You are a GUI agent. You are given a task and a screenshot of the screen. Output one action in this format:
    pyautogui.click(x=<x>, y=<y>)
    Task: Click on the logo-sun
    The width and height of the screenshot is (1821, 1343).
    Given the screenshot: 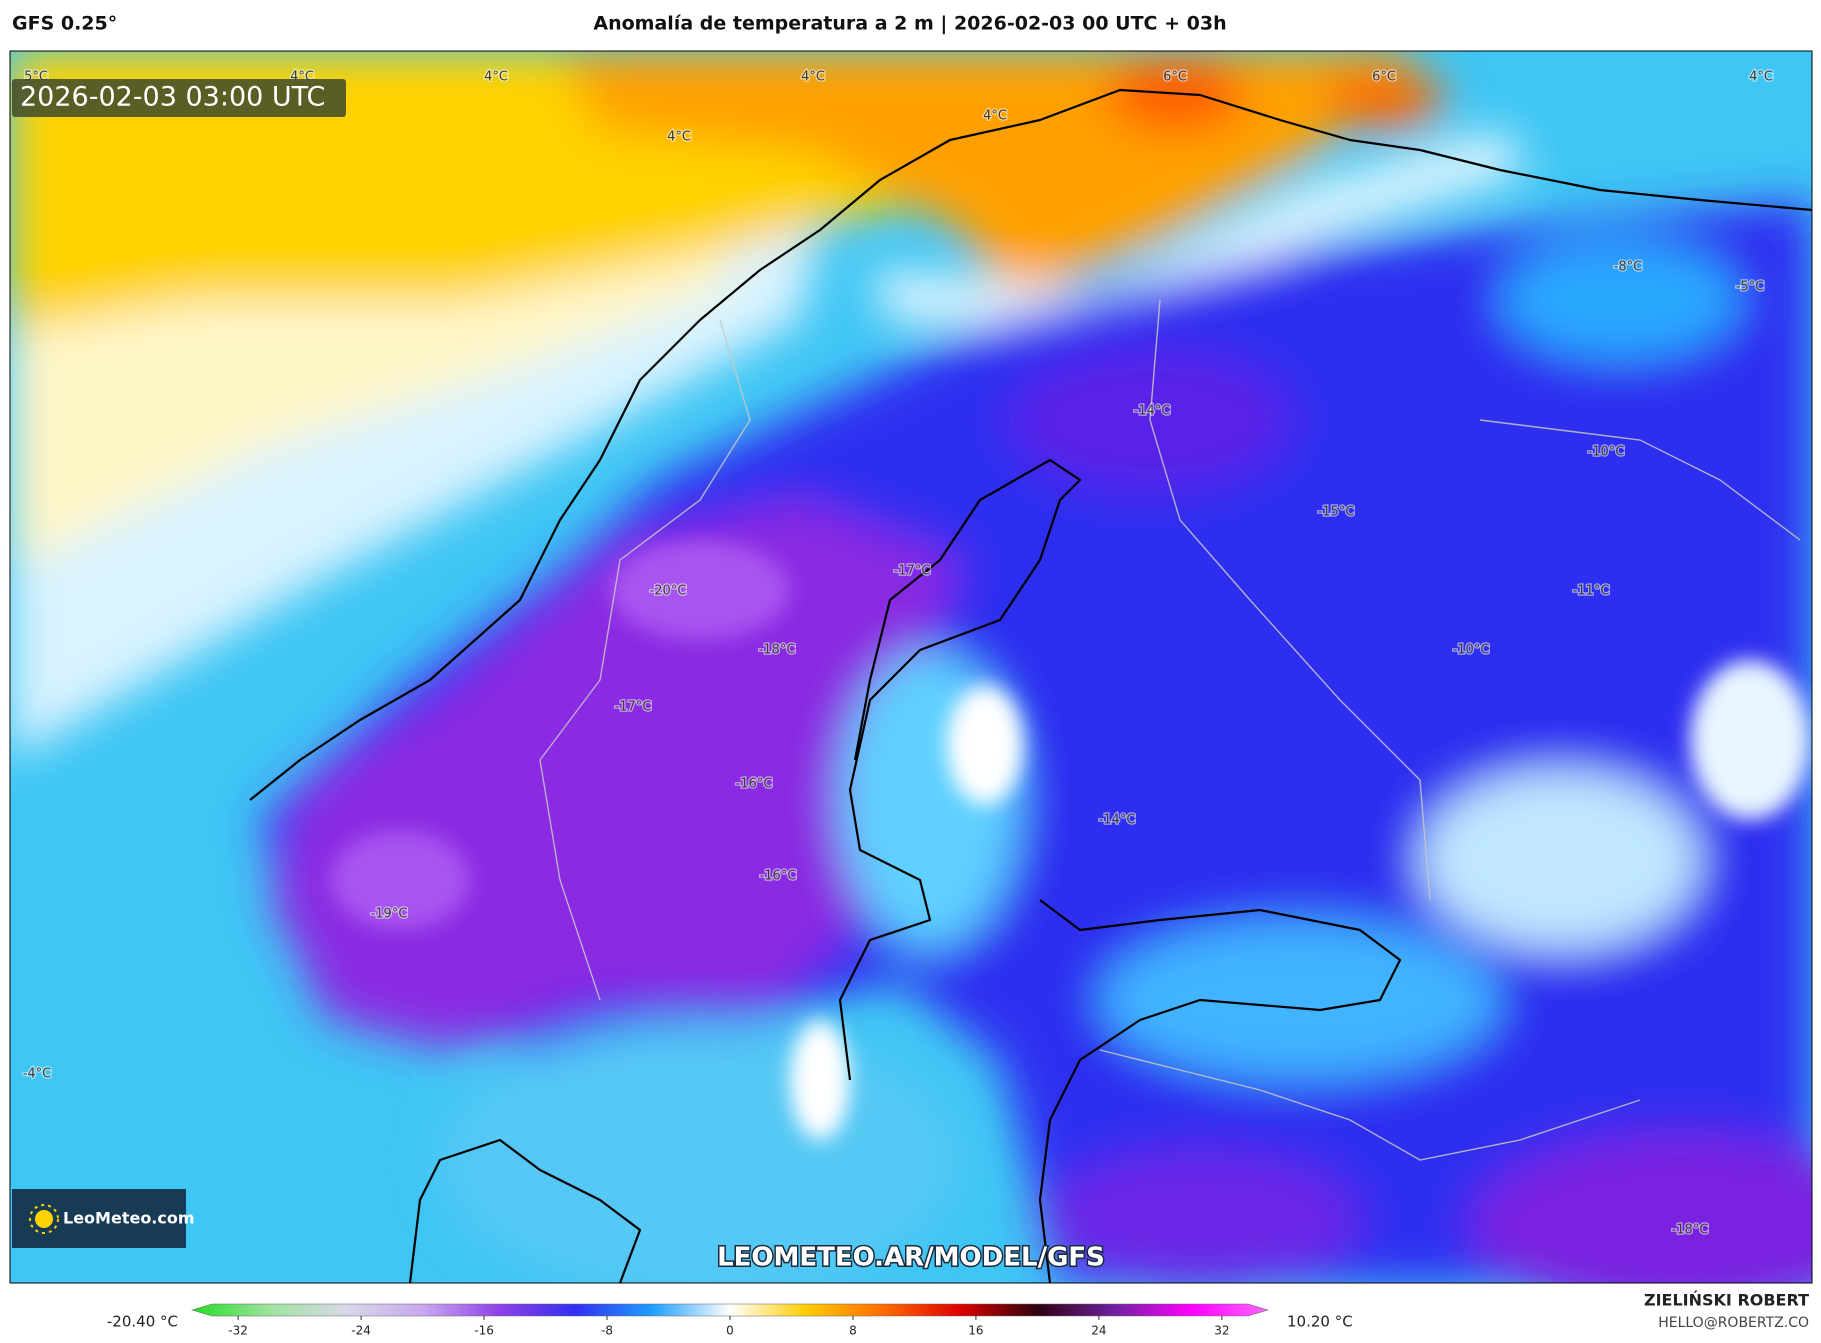 What is the action you would take?
    pyautogui.click(x=44, y=1219)
    